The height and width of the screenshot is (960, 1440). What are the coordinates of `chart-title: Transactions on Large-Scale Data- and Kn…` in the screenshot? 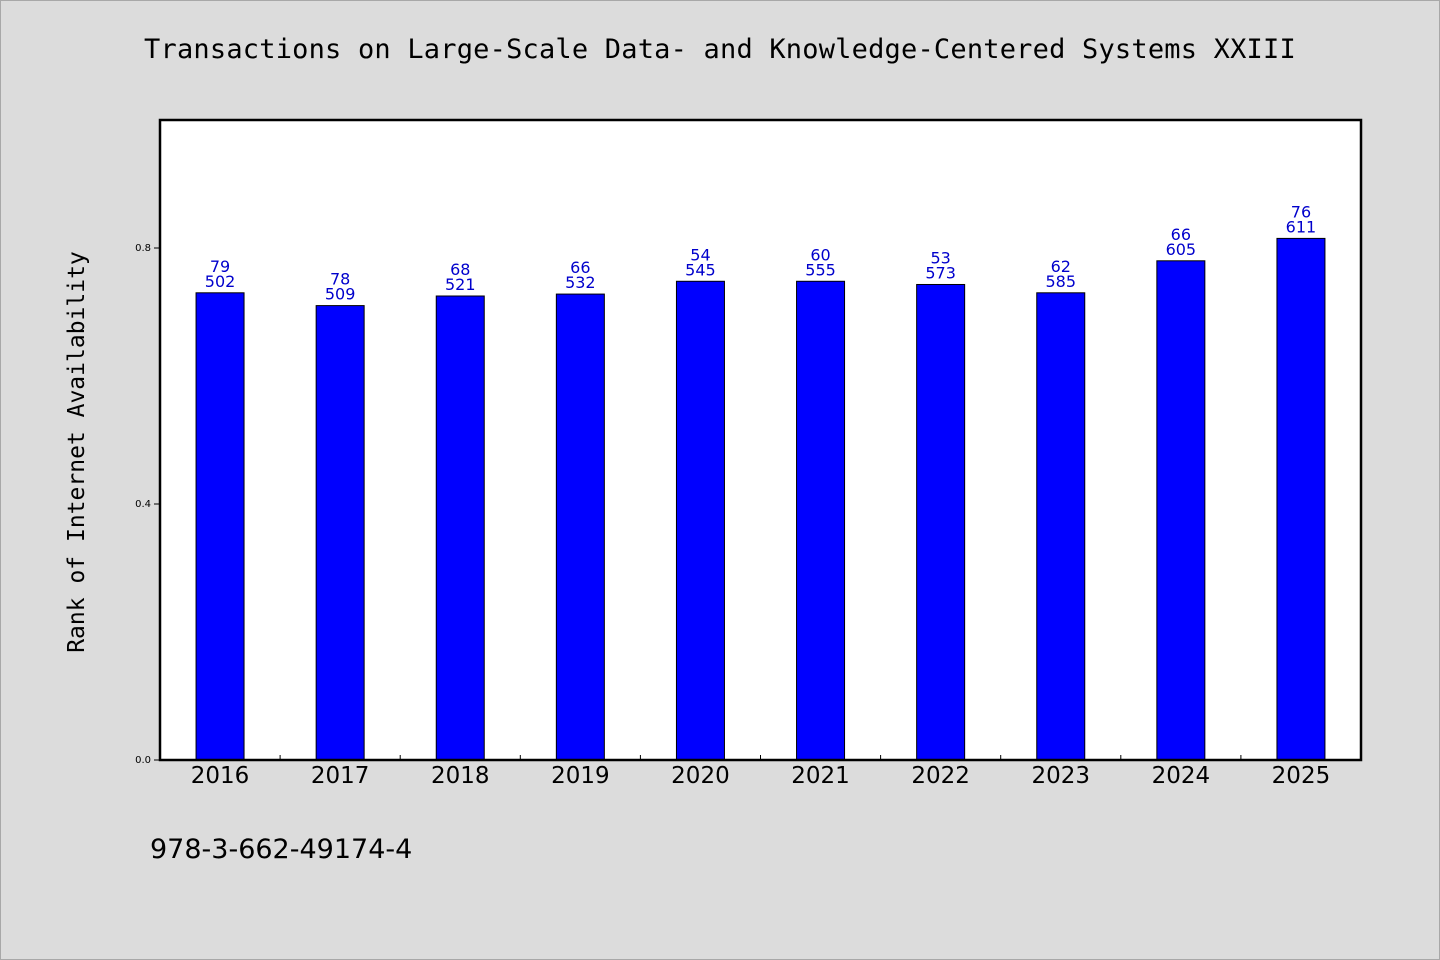 It's located at (720, 49).